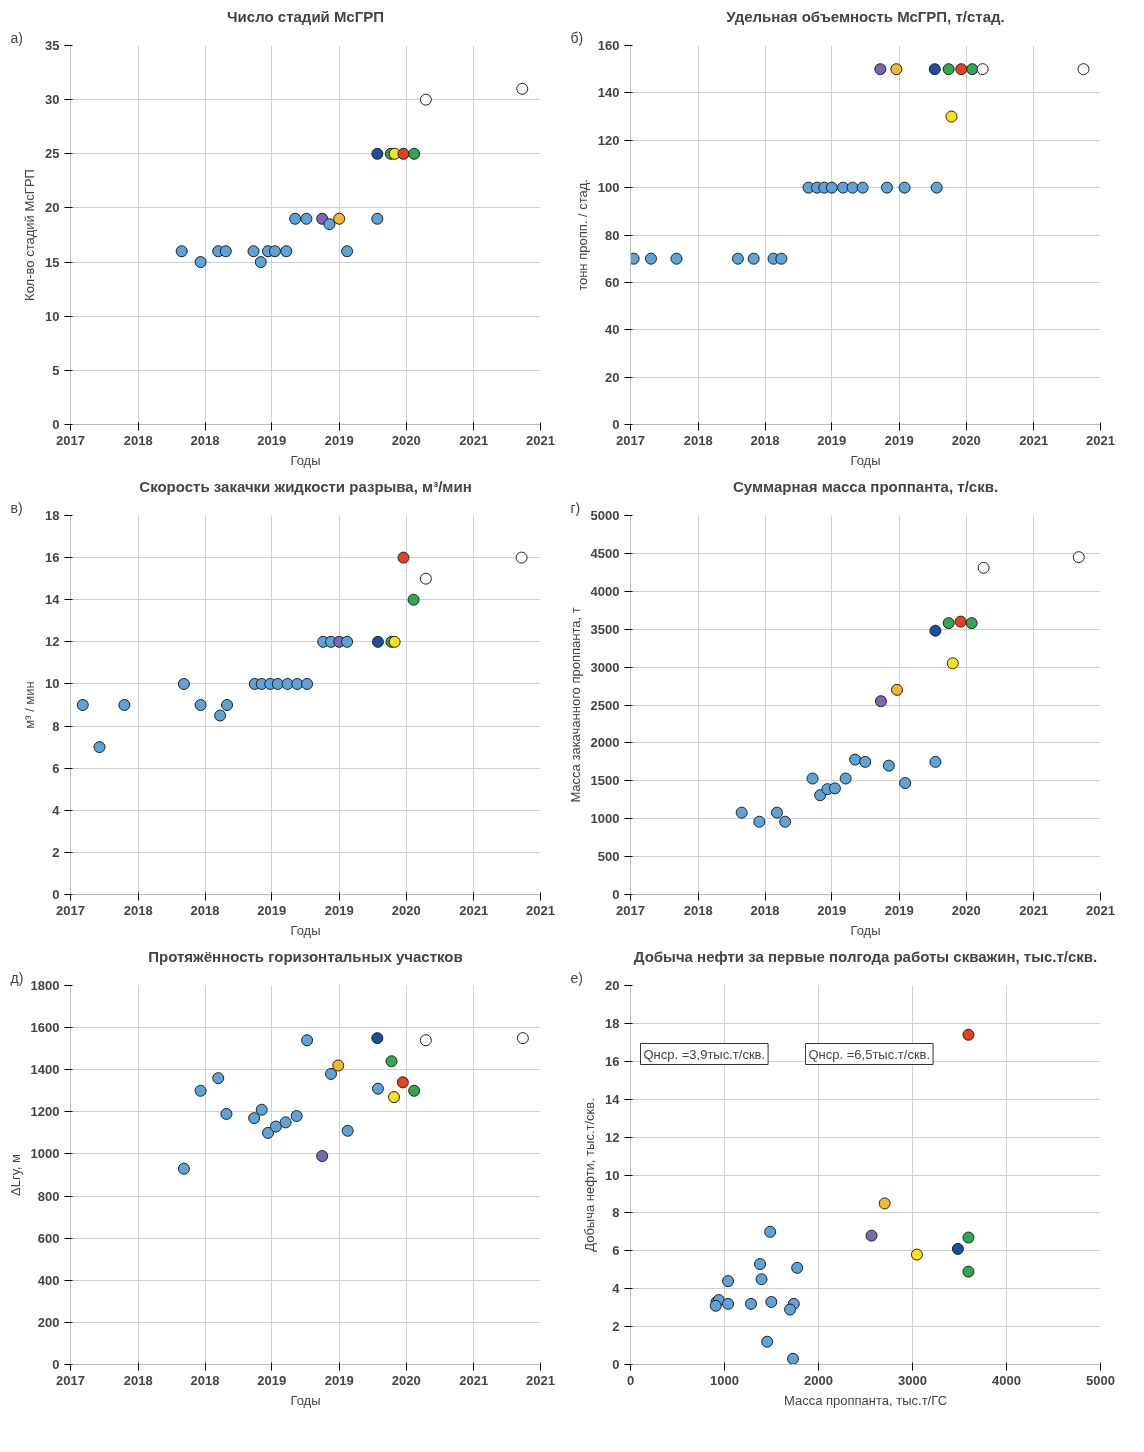 This screenshot has width=1144, height=1452. I want to click on text: д), so click(17, 977).